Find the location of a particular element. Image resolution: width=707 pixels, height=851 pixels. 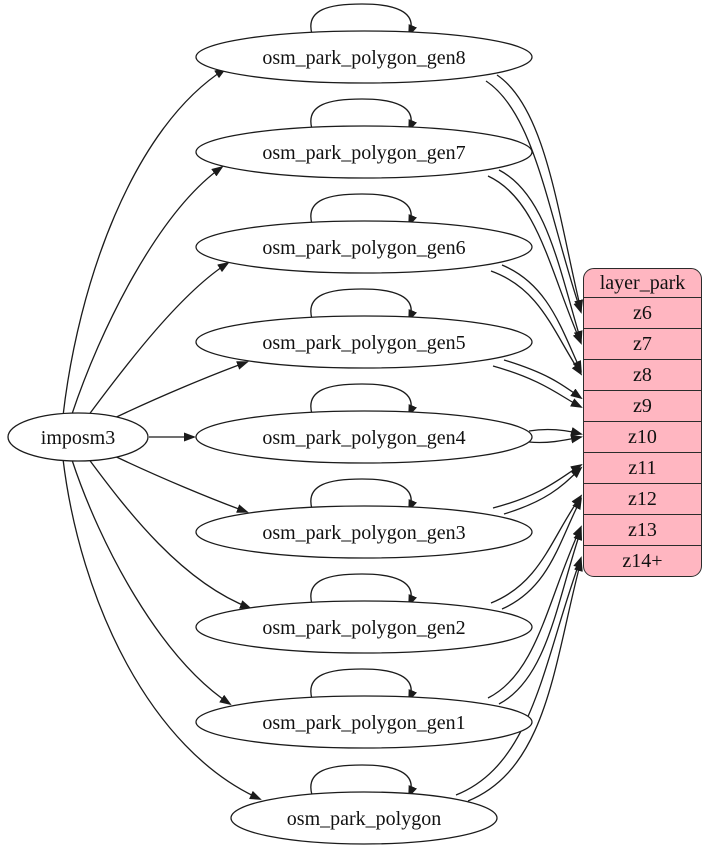

node-osm-park-polygon-gen3 is located at coordinates (364, 532).